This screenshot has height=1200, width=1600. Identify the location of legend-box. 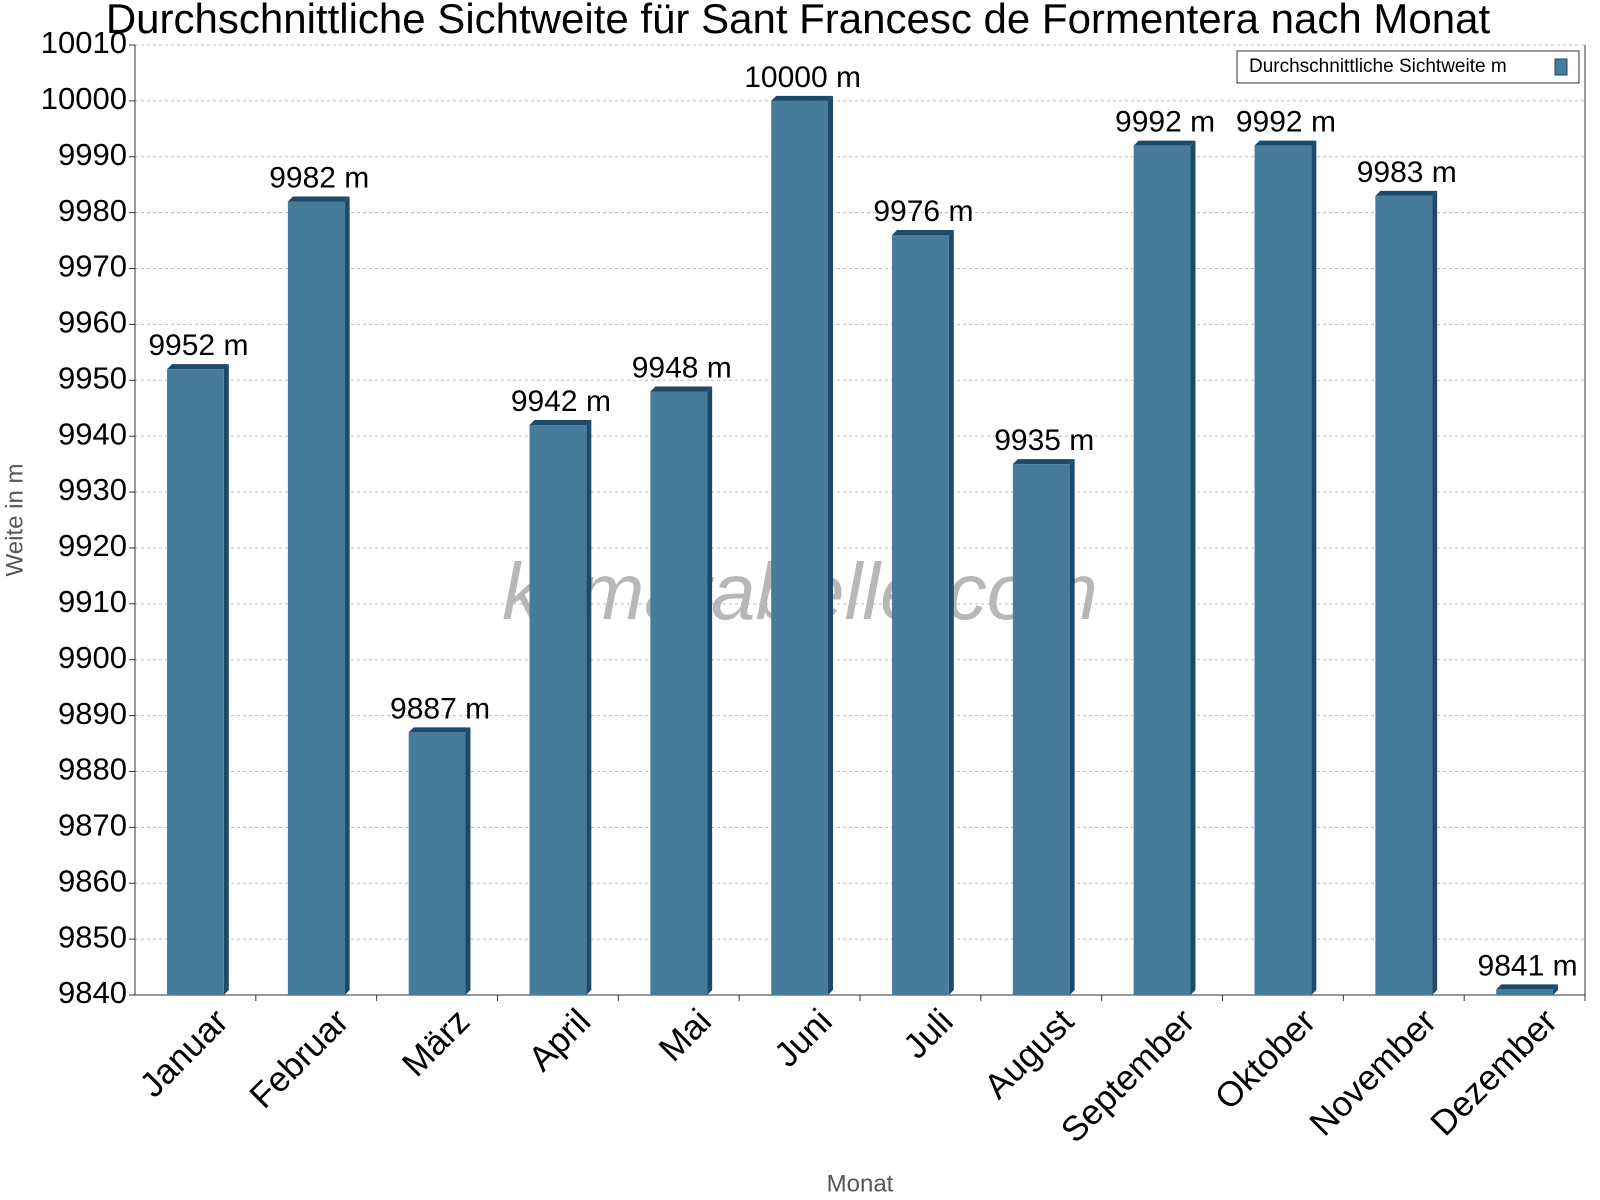
(1408, 67).